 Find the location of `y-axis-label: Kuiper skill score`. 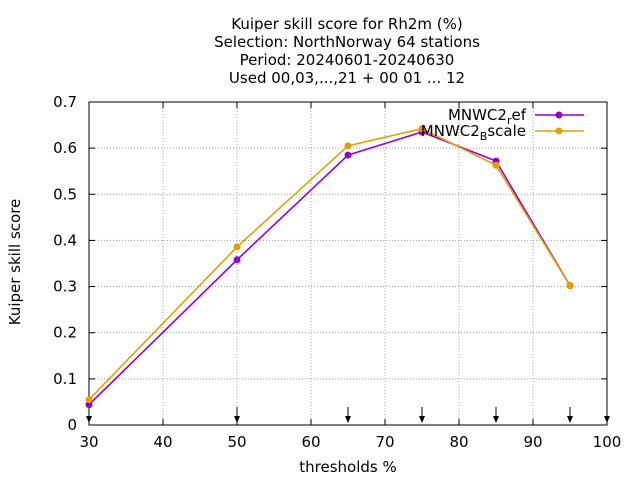

y-axis-label: Kuiper skill score is located at coordinates (15, 262).